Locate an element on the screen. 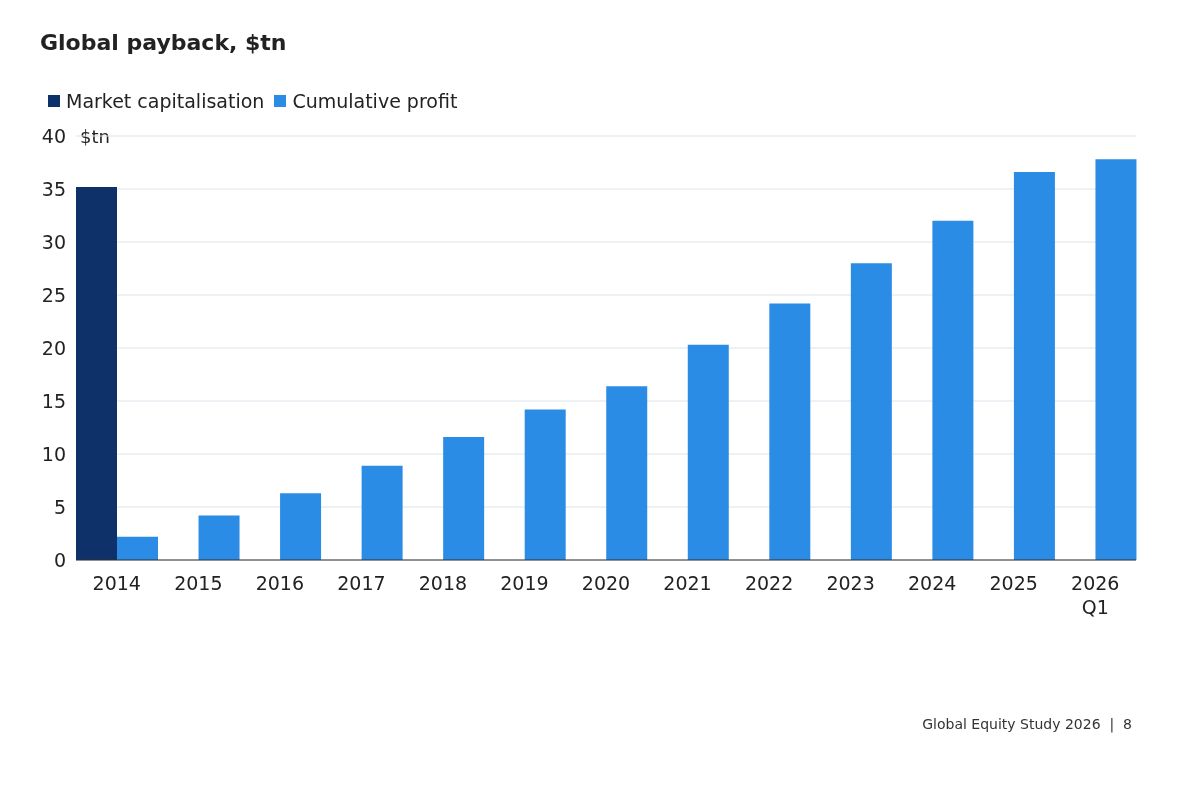 This screenshot has height=800, width=1200. y-tick-label: 35 is located at coordinates (53, 188).